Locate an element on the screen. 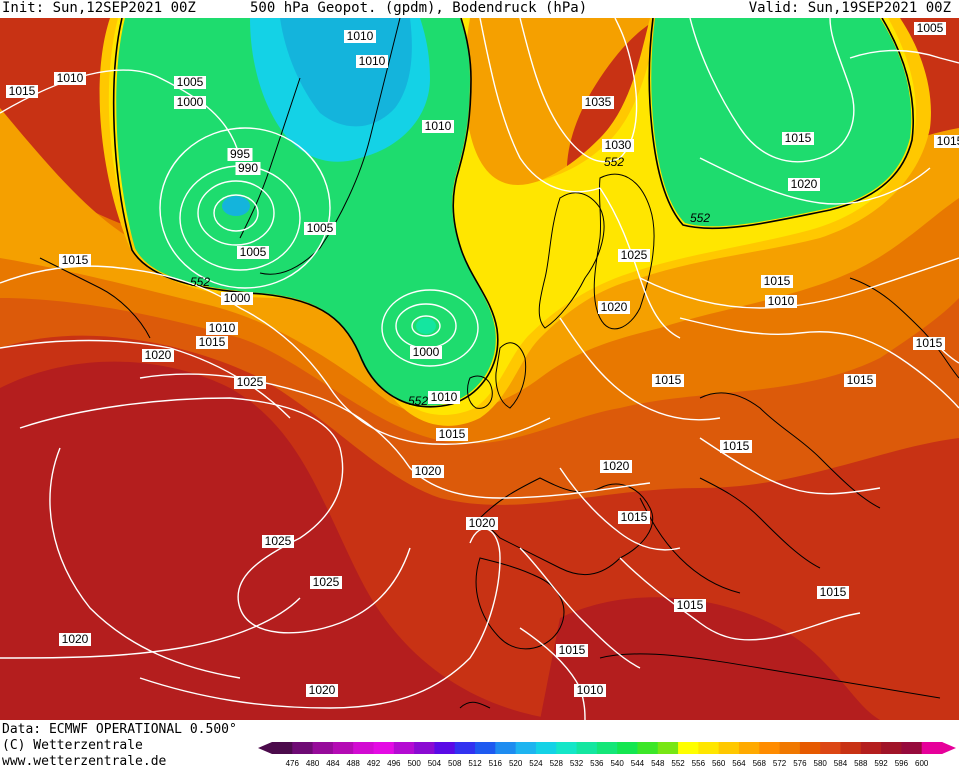 The height and width of the screenshot is (770, 959). svg-text: 990 is located at coordinates (248, 168).